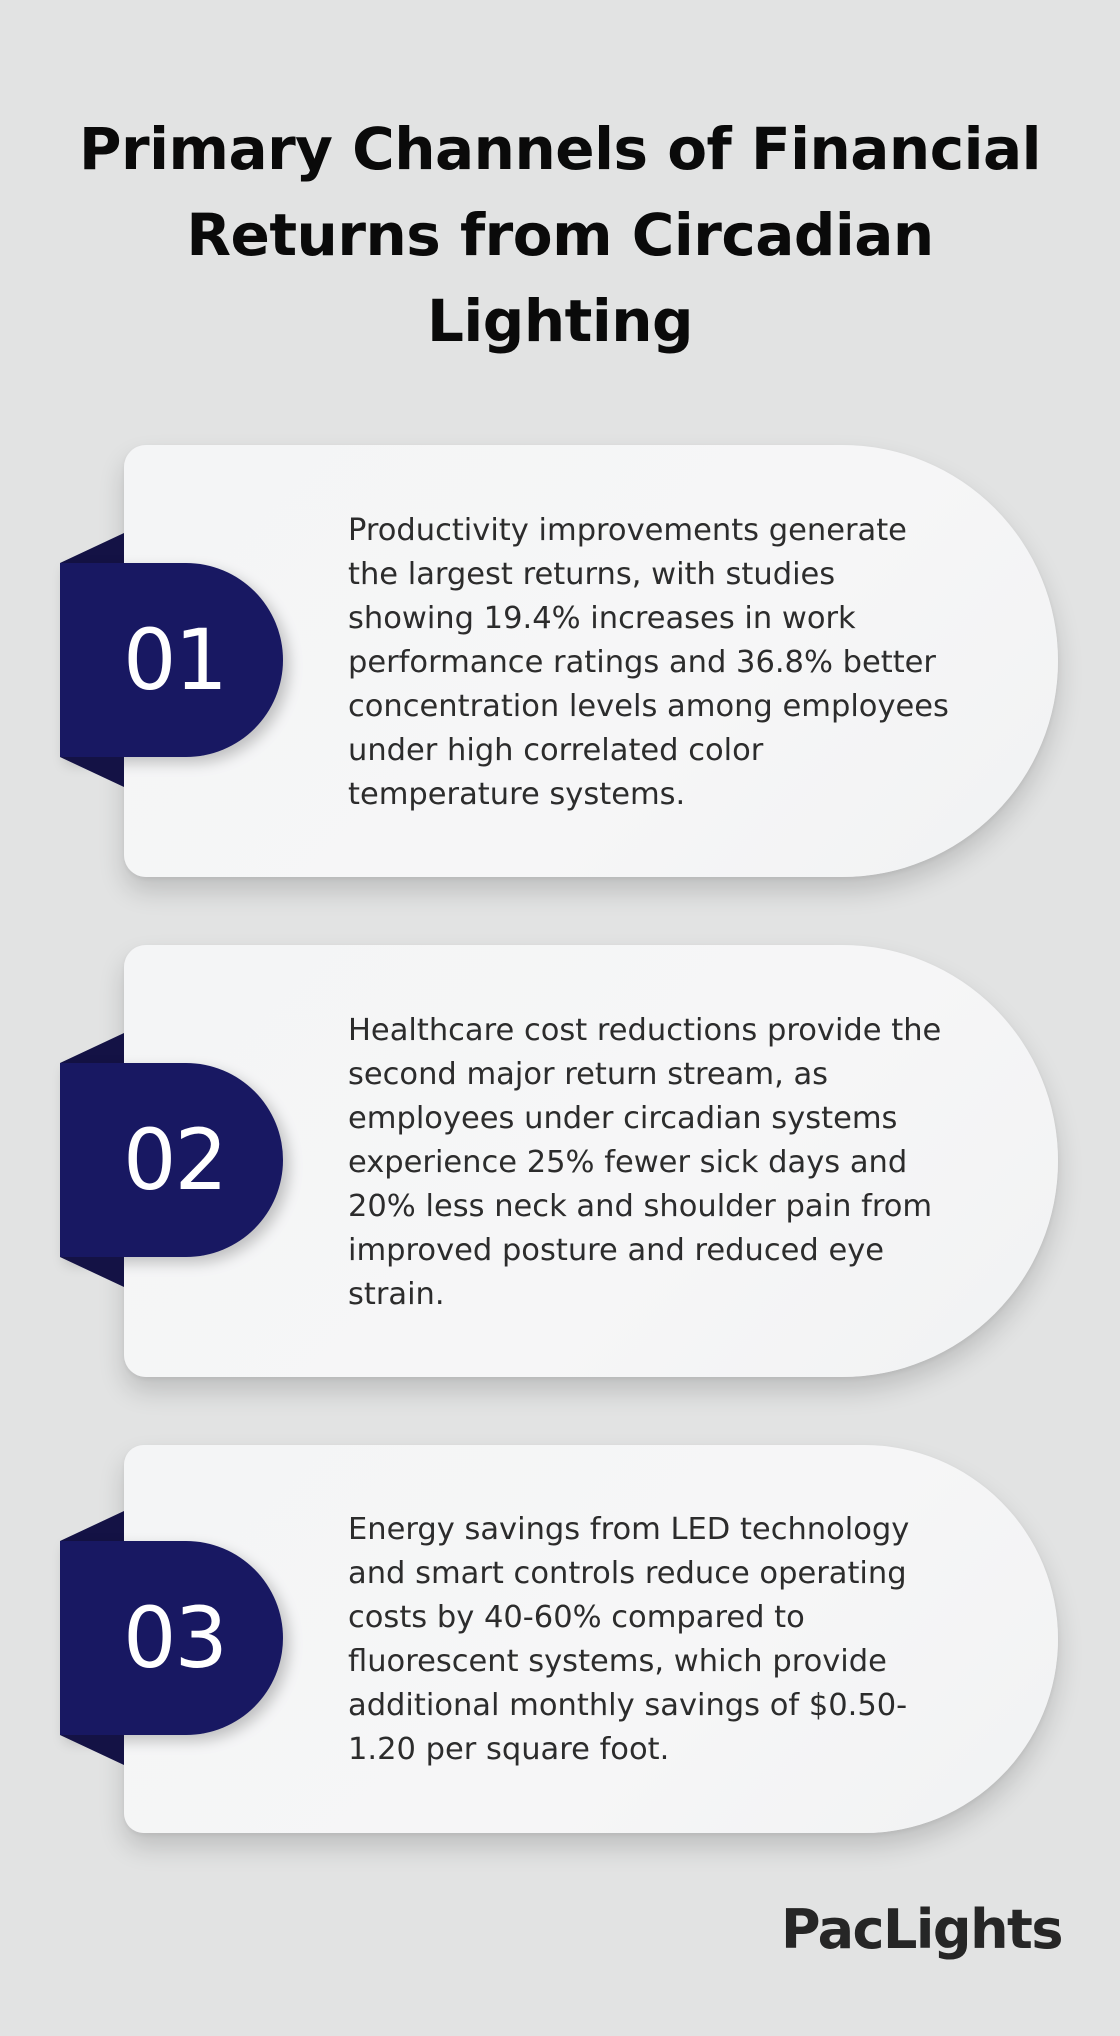 This screenshot has width=1120, height=2036. I want to click on paclights-logo: PacLights, so click(922, 1929).